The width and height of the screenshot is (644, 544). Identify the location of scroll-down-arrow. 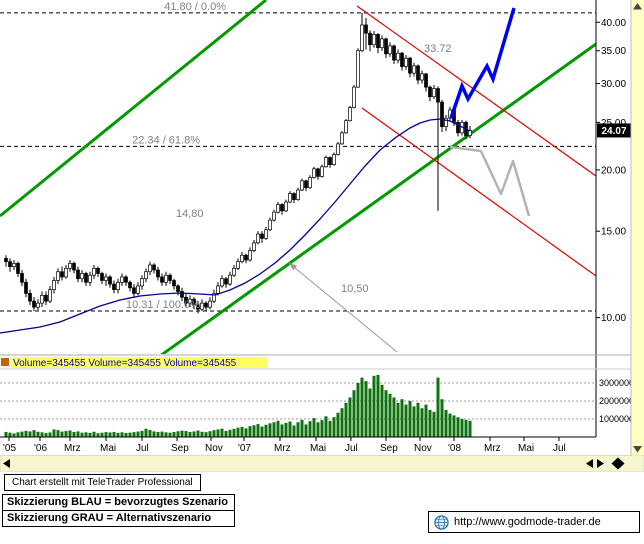
(637, 449).